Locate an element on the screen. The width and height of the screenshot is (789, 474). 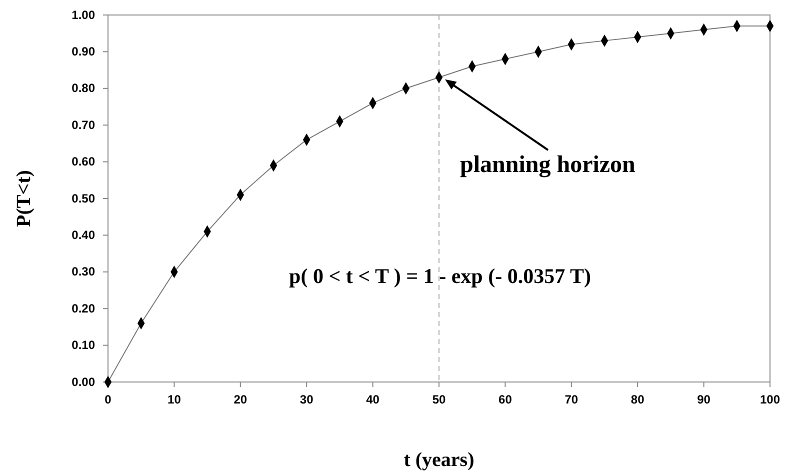
y-tick-label: 0.30 is located at coordinates (84, 271).